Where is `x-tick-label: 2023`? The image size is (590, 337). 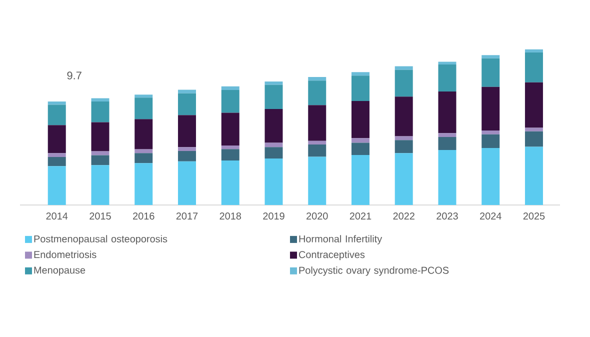 x-tick-label: 2023 is located at coordinates (447, 216).